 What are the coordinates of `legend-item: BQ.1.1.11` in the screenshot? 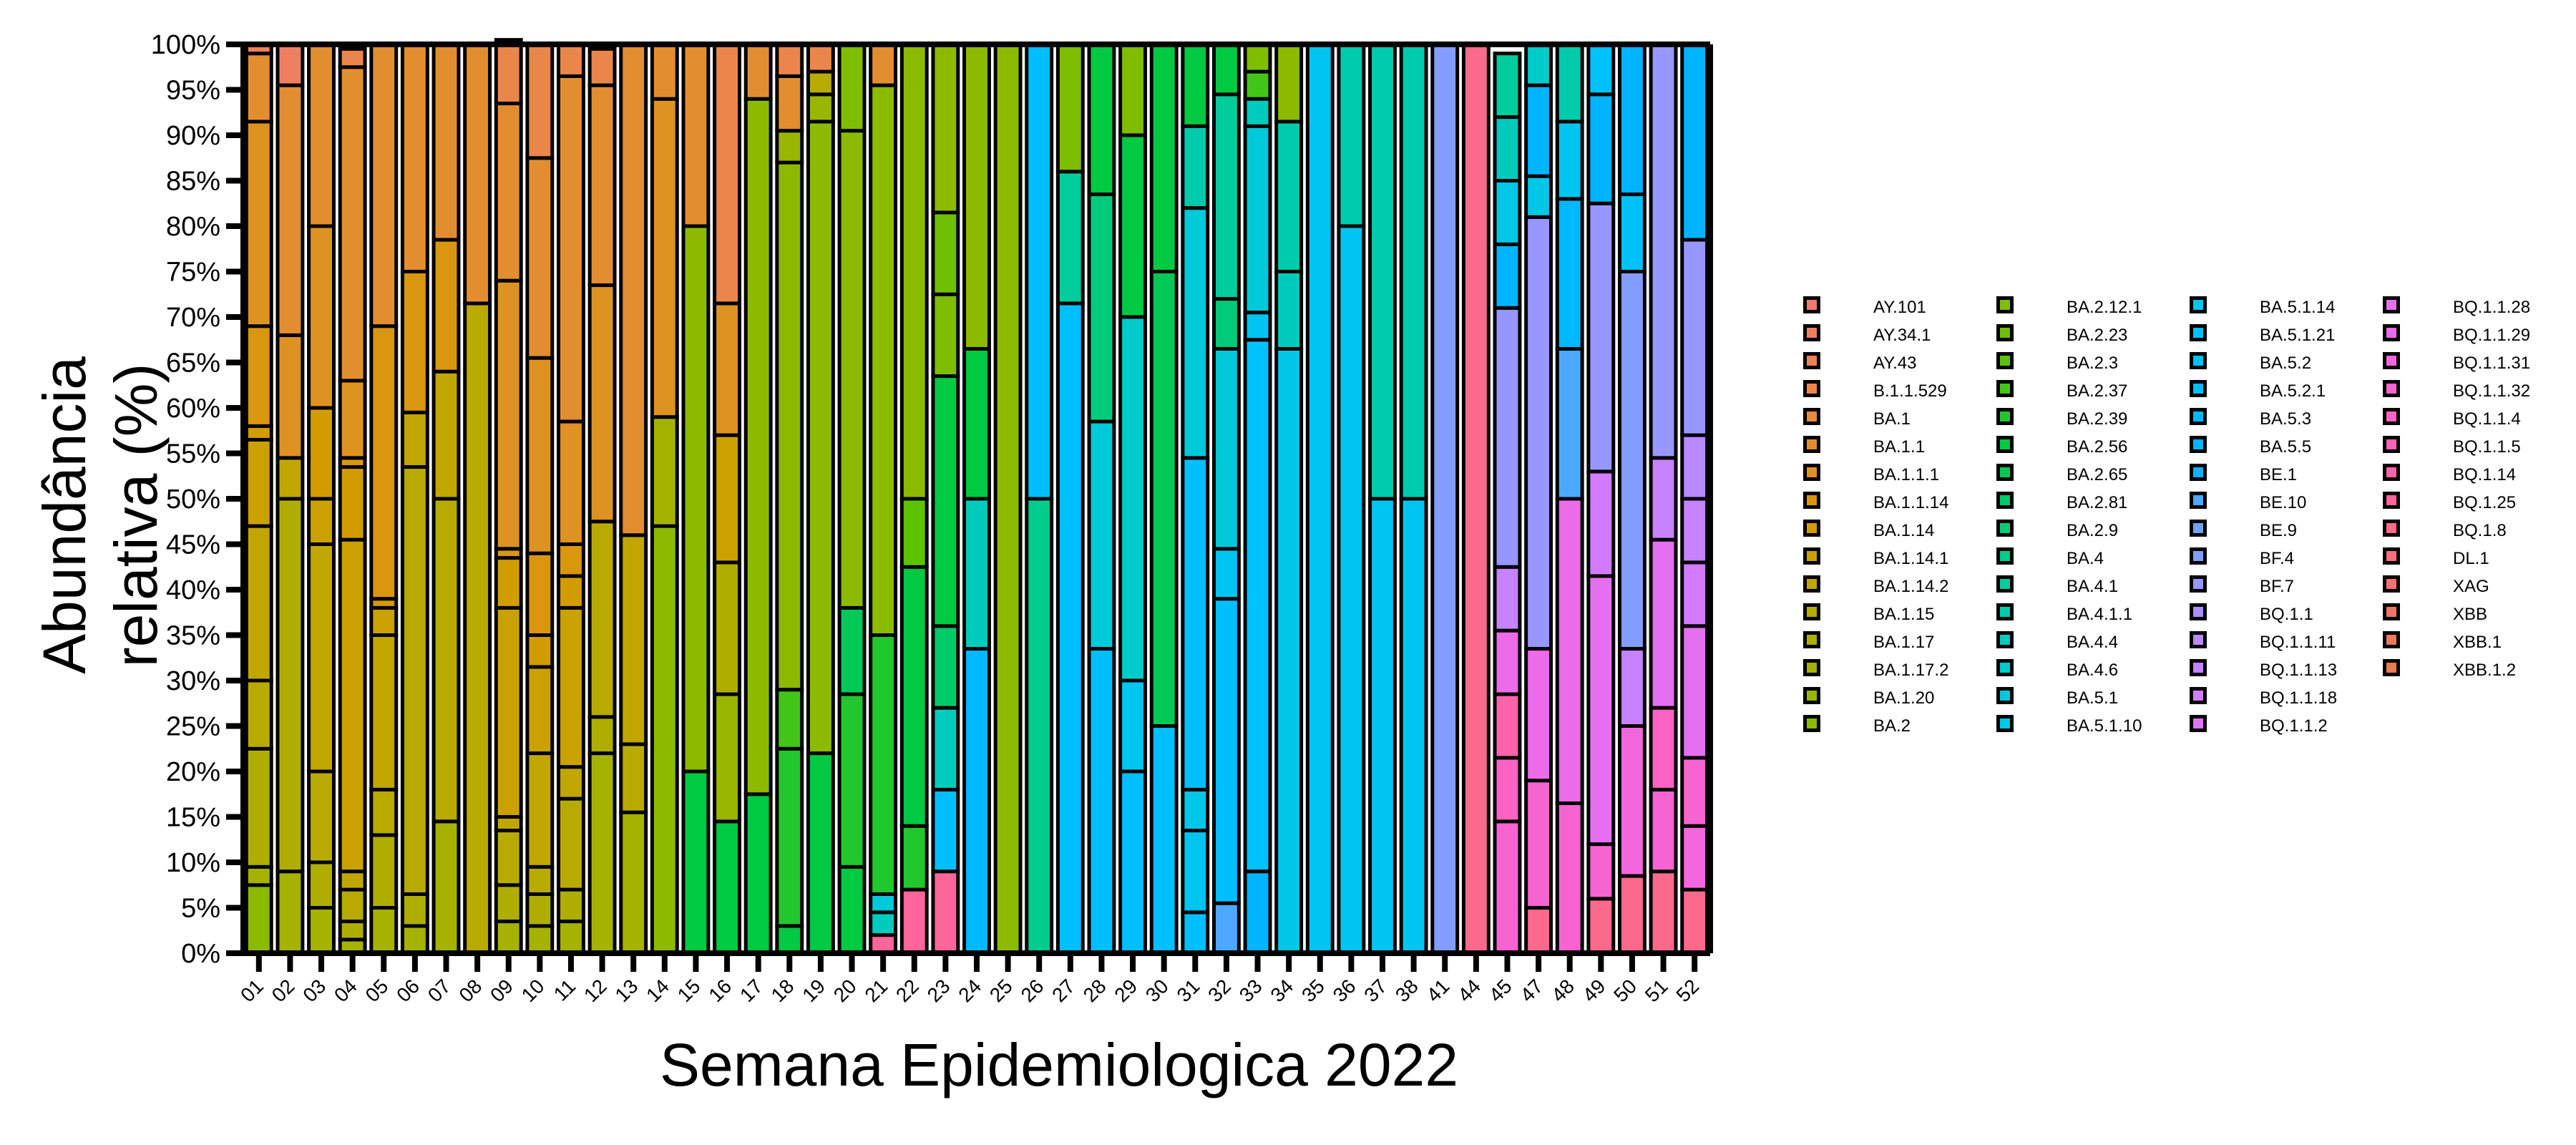 It's located at (2283, 642).